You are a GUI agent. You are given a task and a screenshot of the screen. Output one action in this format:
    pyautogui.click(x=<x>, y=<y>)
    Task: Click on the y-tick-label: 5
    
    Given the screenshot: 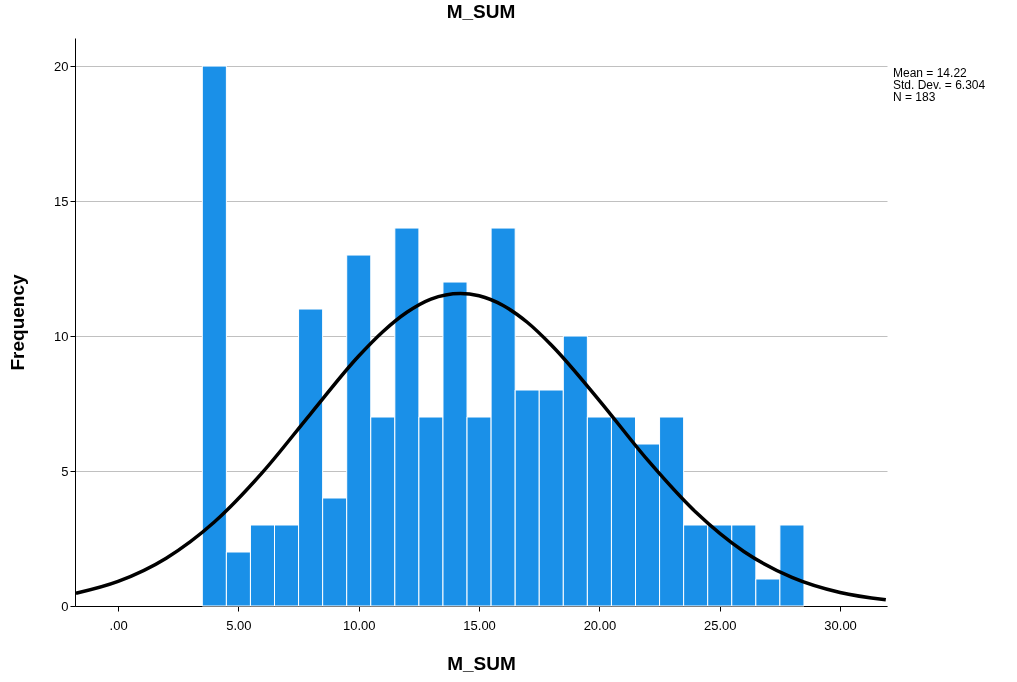 What is the action you would take?
    pyautogui.click(x=65, y=471)
    